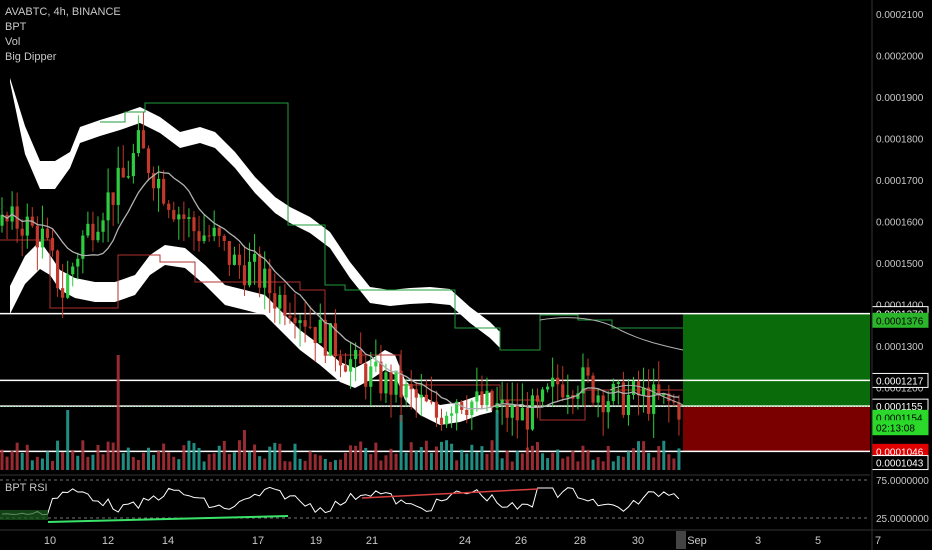  Describe the element at coordinates (63, 12) in the screenshot. I see `symbol-title: AVABTC, 4h, BINANCE` at that location.